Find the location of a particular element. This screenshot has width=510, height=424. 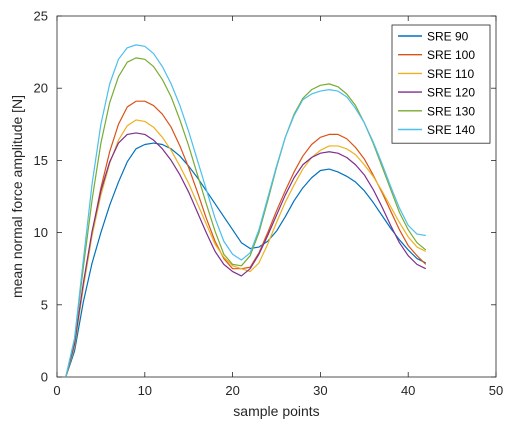

legend-box is located at coordinates (441, 84).